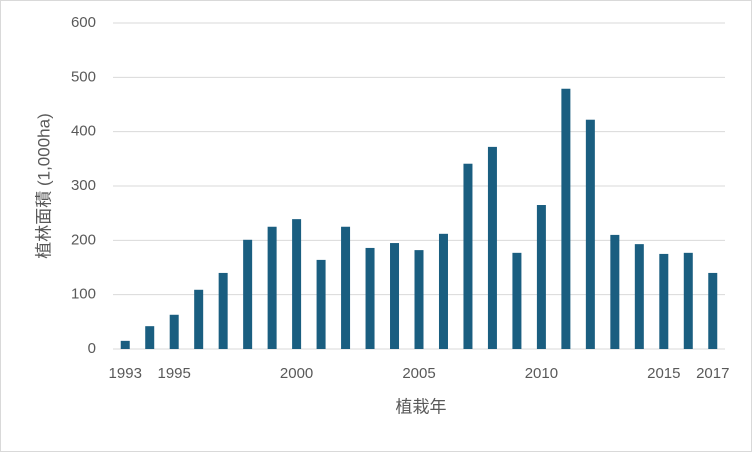 Image resolution: width=752 pixels, height=452 pixels. I want to click on y-tick-label: 100, so click(83, 294).